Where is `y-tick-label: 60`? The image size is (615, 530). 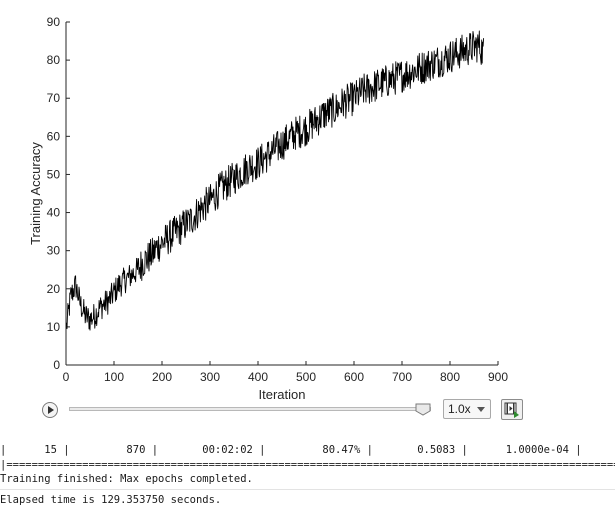
y-tick-label: 60 is located at coordinates (54, 136).